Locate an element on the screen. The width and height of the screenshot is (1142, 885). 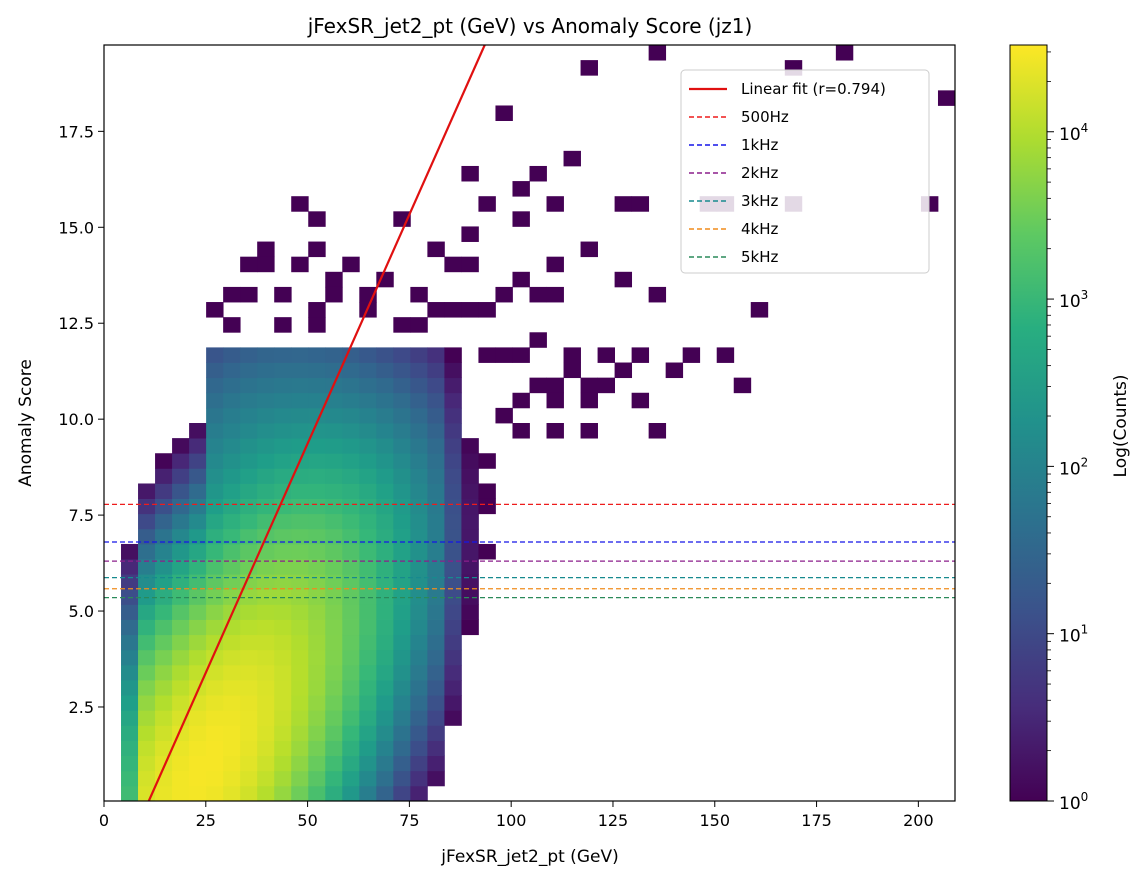
colorbar-tick-exponent: 0 is located at coordinates (1085, 797).